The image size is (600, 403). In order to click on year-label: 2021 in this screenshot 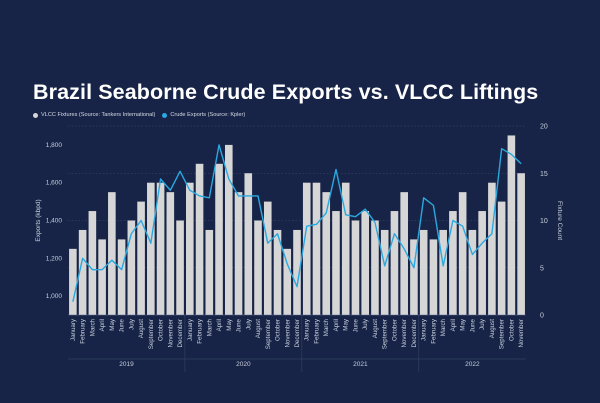, I will do `click(360, 364)`.